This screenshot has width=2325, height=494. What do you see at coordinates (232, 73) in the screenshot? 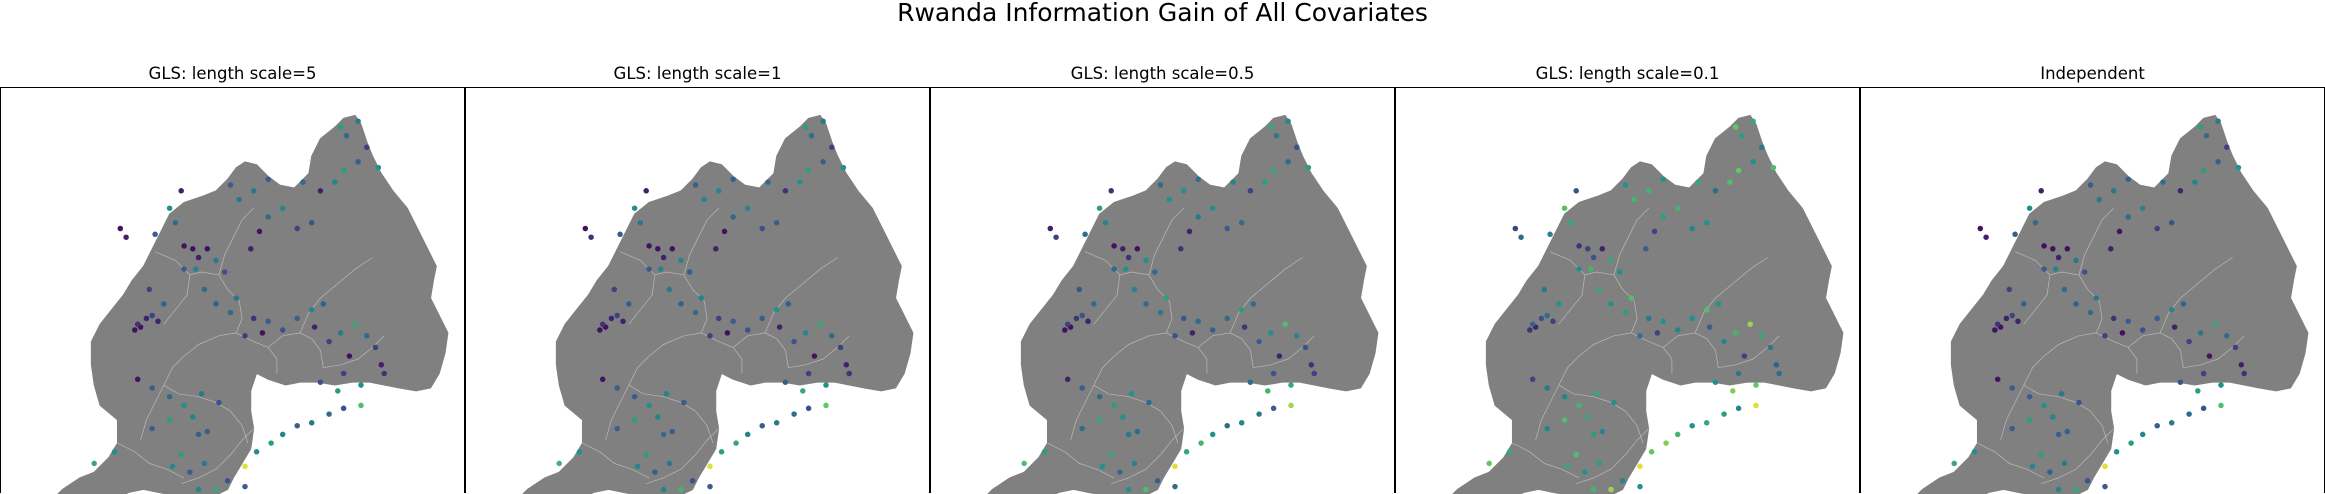
I see `panel-title: GLS: length scale=5` at bounding box center [232, 73].